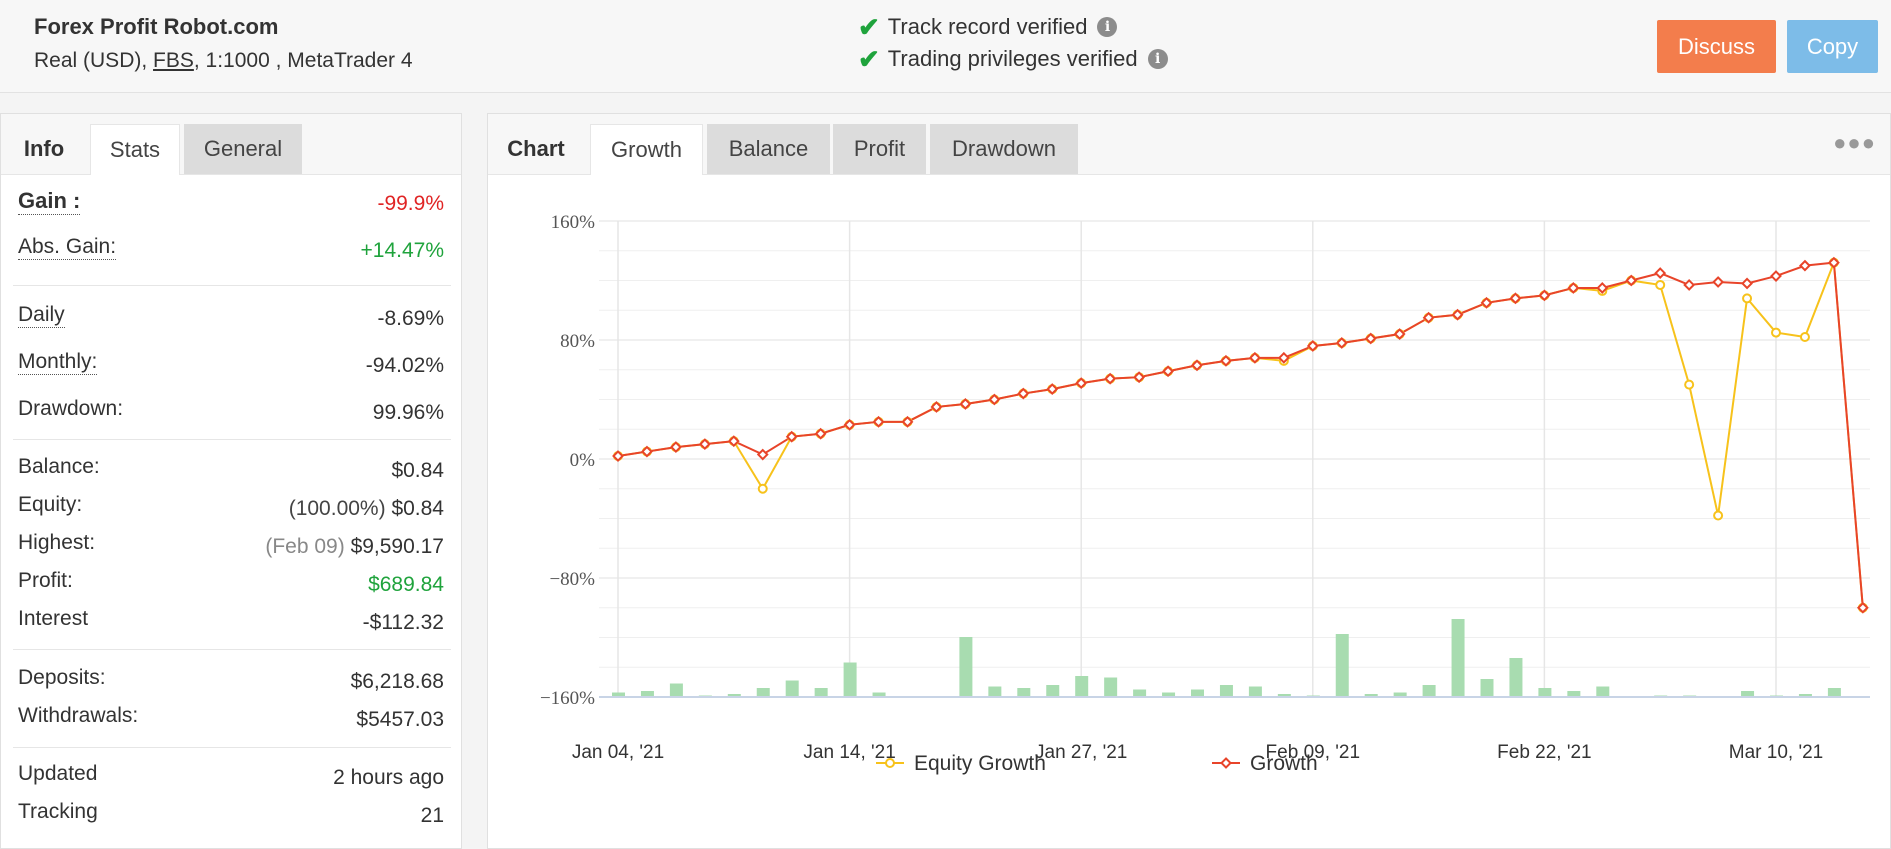 This screenshot has width=1891, height=849. I want to click on stat-label: Daily, so click(41, 315).